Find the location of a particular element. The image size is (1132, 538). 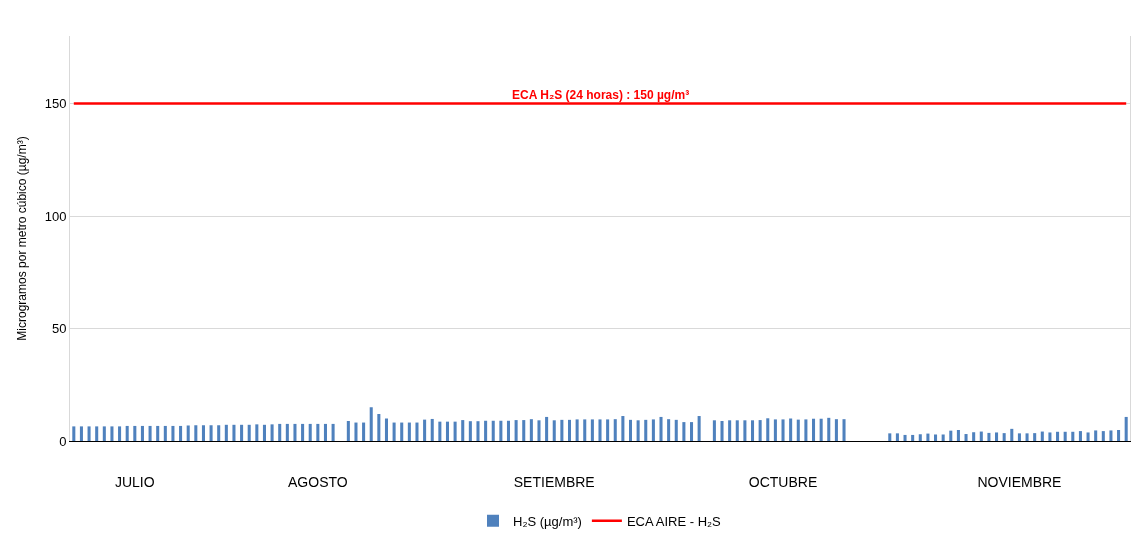

x-tick-label: NOVIEMBRE is located at coordinates (1019, 481).